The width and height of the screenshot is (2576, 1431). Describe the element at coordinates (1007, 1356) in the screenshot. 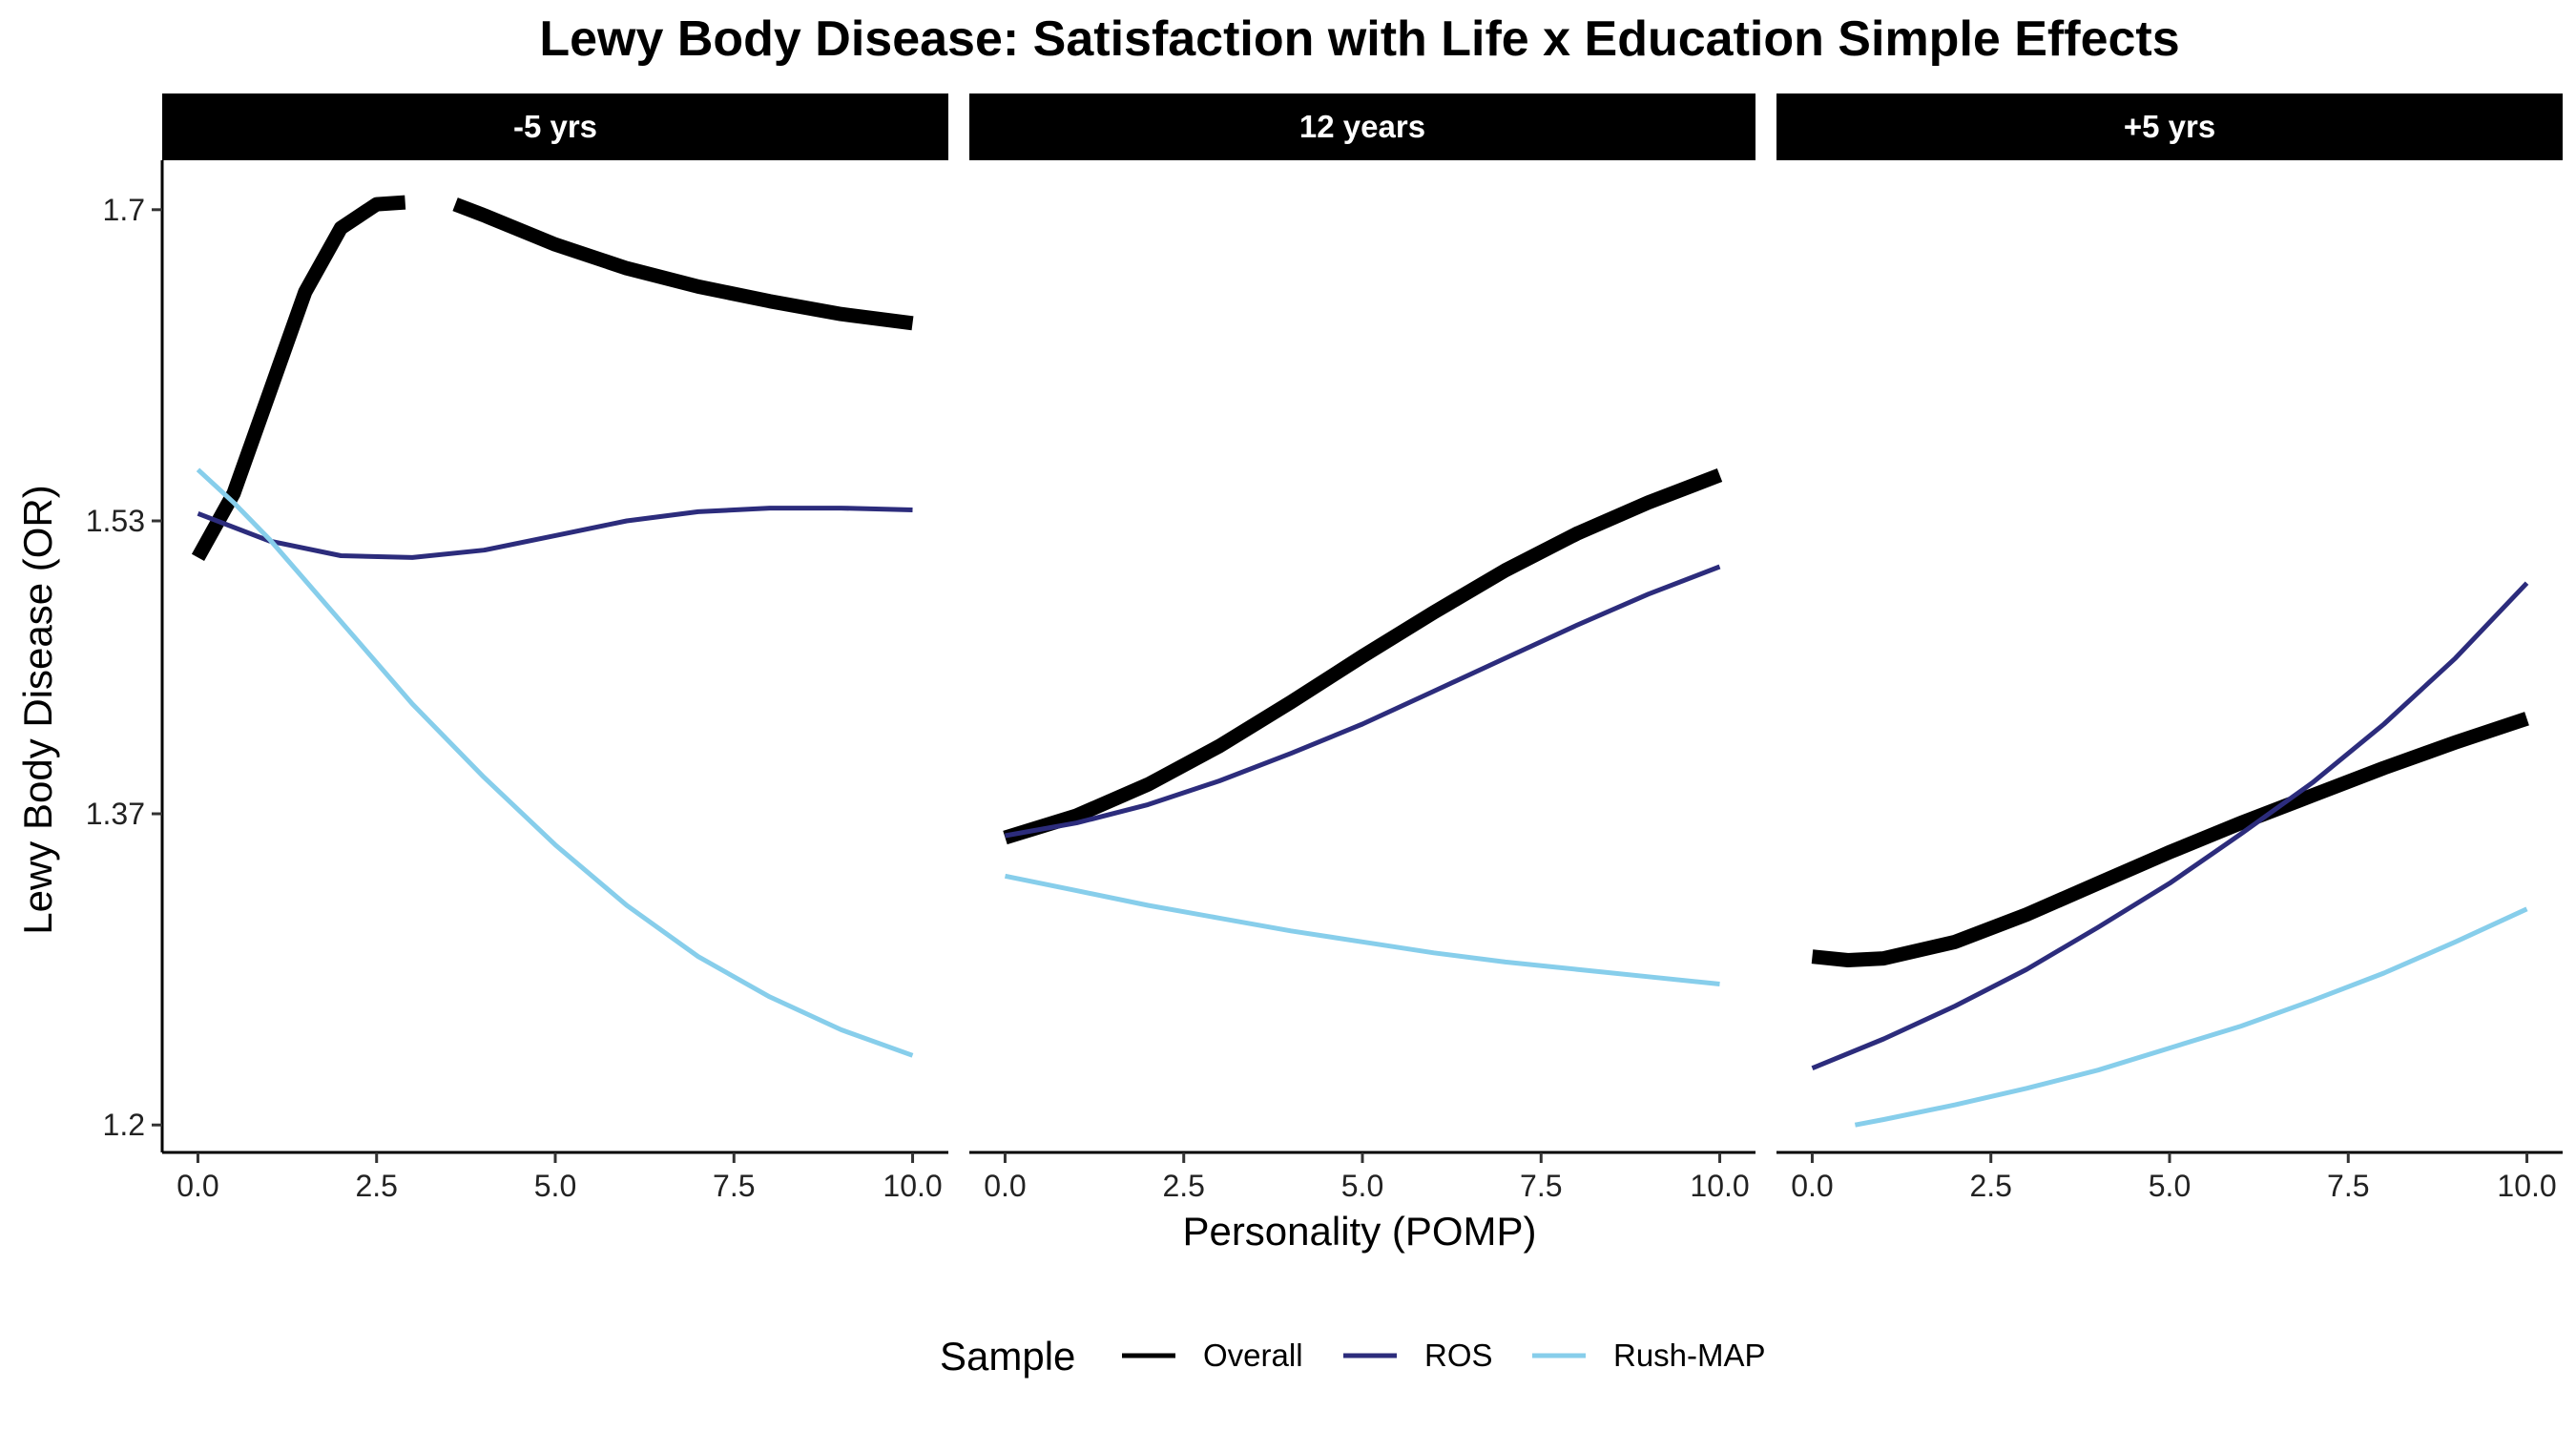

I see `legend-title: Sample` at that location.